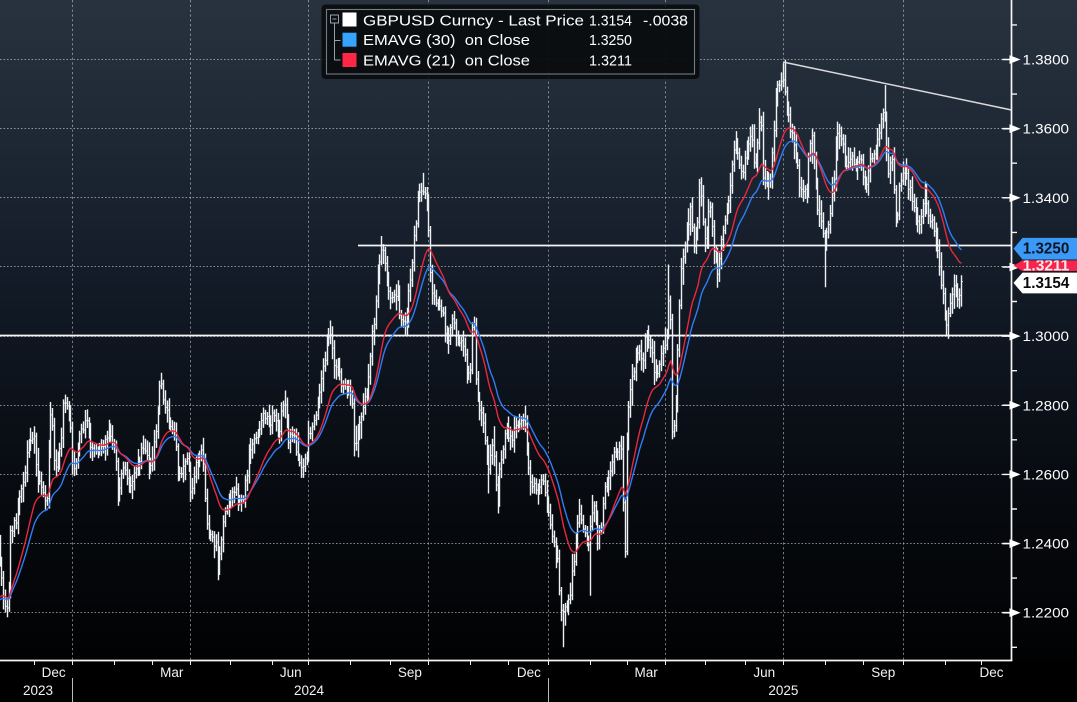 This screenshot has width=1077, height=702. What do you see at coordinates (1046, 198) in the screenshot?
I see `svg-text: 1.3400` at bounding box center [1046, 198].